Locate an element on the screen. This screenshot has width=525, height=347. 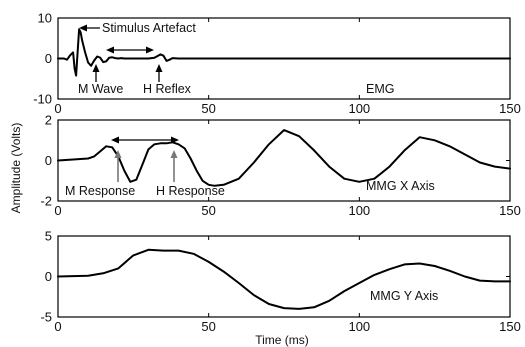
annotation-stimulus-artefact: Stimulus Artefact is located at coordinates (149, 28).